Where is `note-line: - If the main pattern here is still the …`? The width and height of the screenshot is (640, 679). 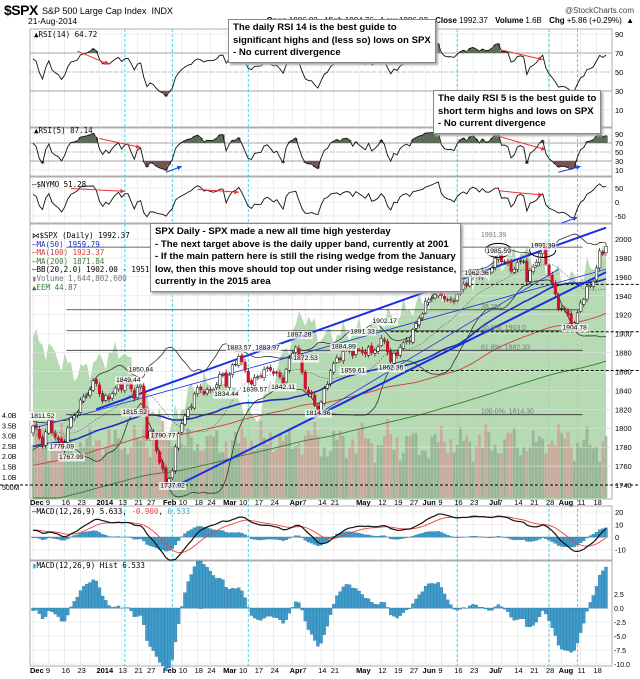
note-line: - If the main pattern here is still the … is located at coordinates (305, 256).